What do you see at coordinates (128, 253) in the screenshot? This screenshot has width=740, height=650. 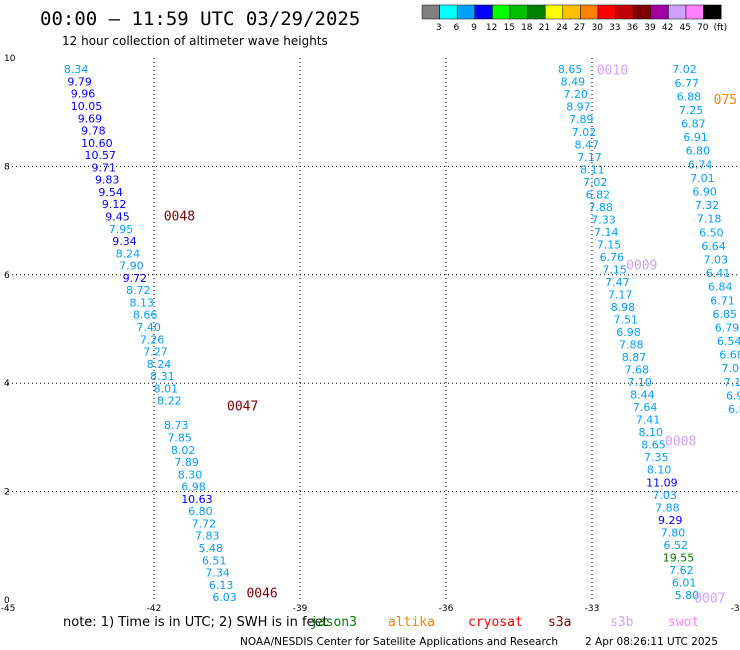 I see `wave-height-value: 8.24` at bounding box center [128, 253].